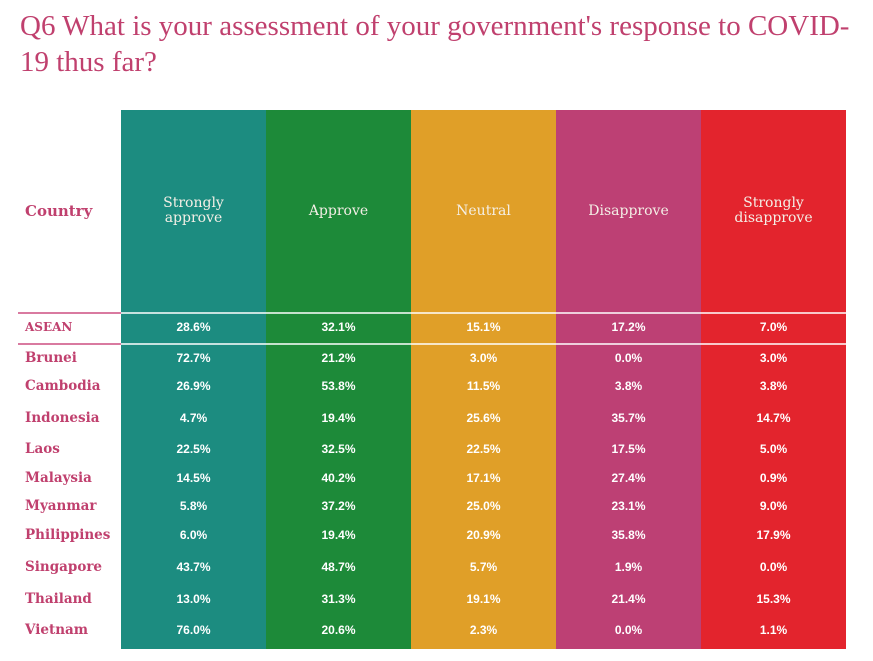 The height and width of the screenshot is (661, 873). I want to click on column-header: Neutral, so click(483, 211).